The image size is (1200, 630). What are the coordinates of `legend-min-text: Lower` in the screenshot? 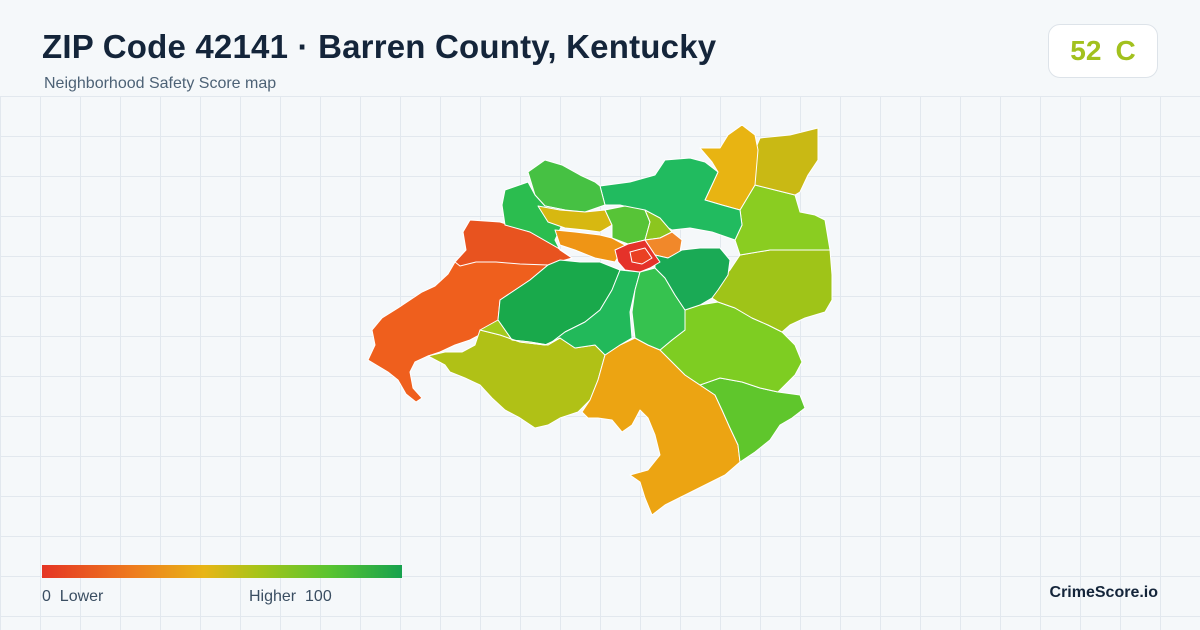 It's located at (81, 596).